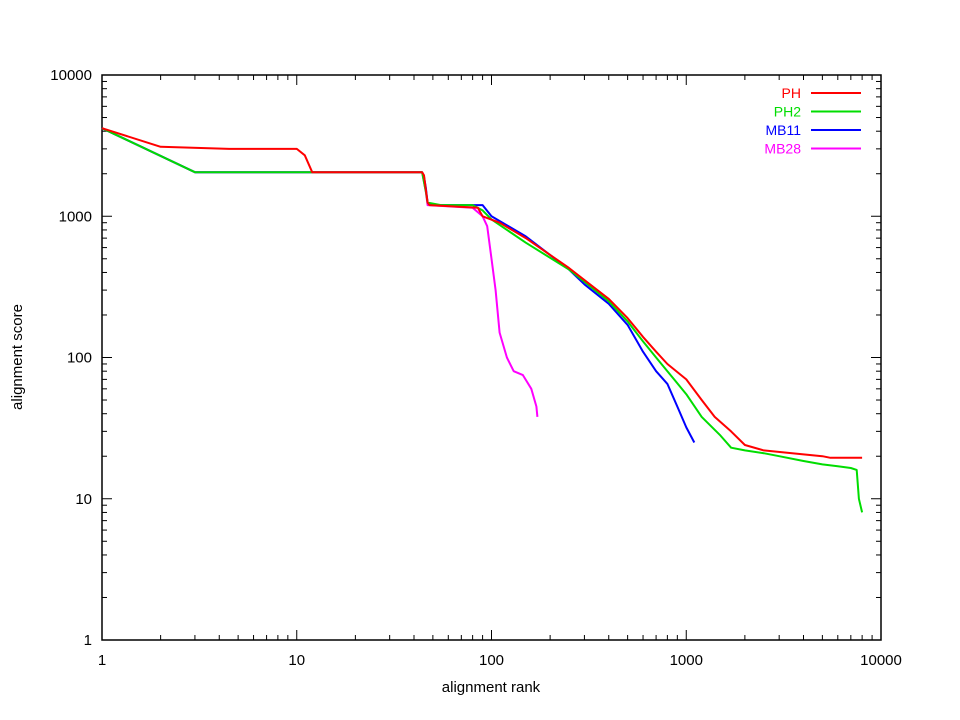 The width and height of the screenshot is (960, 720). I want to click on y-tick-label: 1, so click(88, 640).